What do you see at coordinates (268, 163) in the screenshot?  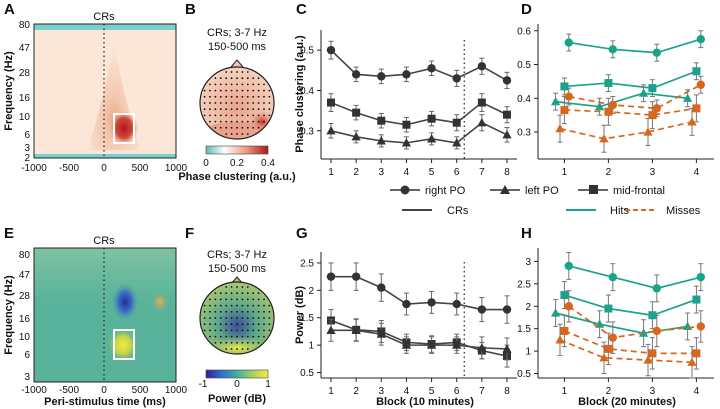 I see `topomap-b-colorbar-tick-0-4: 0.4` at bounding box center [268, 163].